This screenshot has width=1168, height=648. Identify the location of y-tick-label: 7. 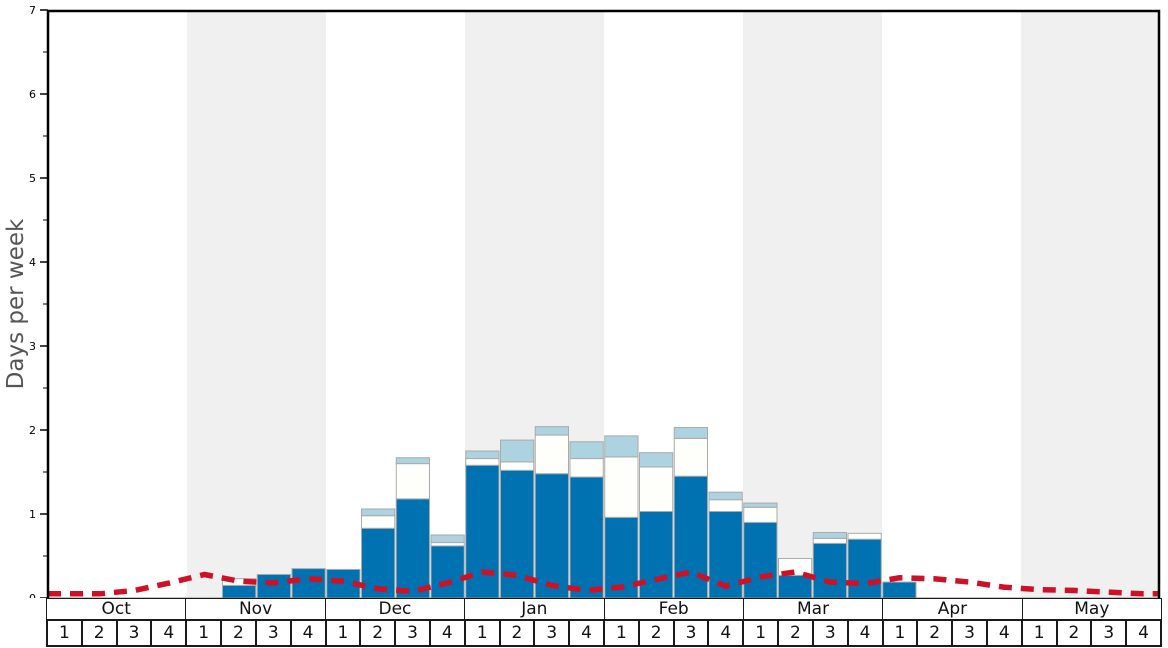
(32, 10).